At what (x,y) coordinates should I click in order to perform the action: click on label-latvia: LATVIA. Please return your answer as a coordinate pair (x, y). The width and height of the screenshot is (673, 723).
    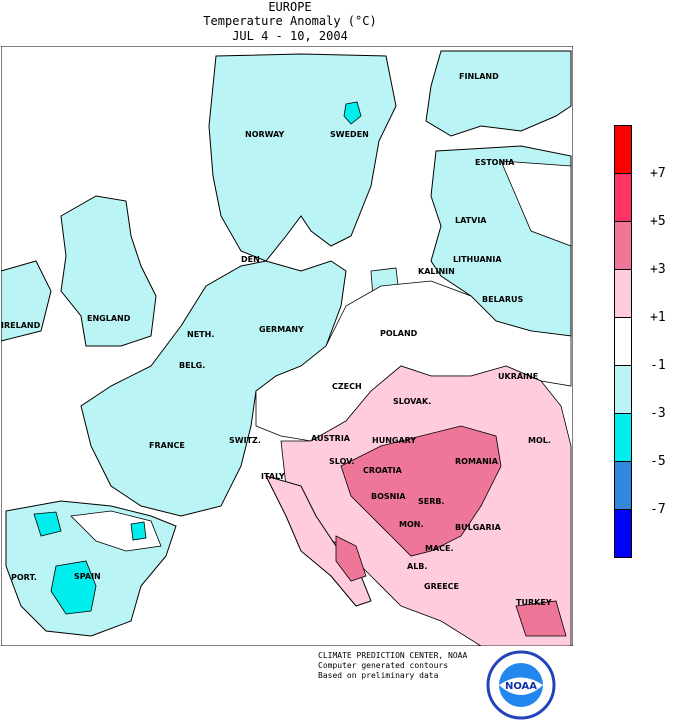
    Looking at the image, I should click on (471, 220).